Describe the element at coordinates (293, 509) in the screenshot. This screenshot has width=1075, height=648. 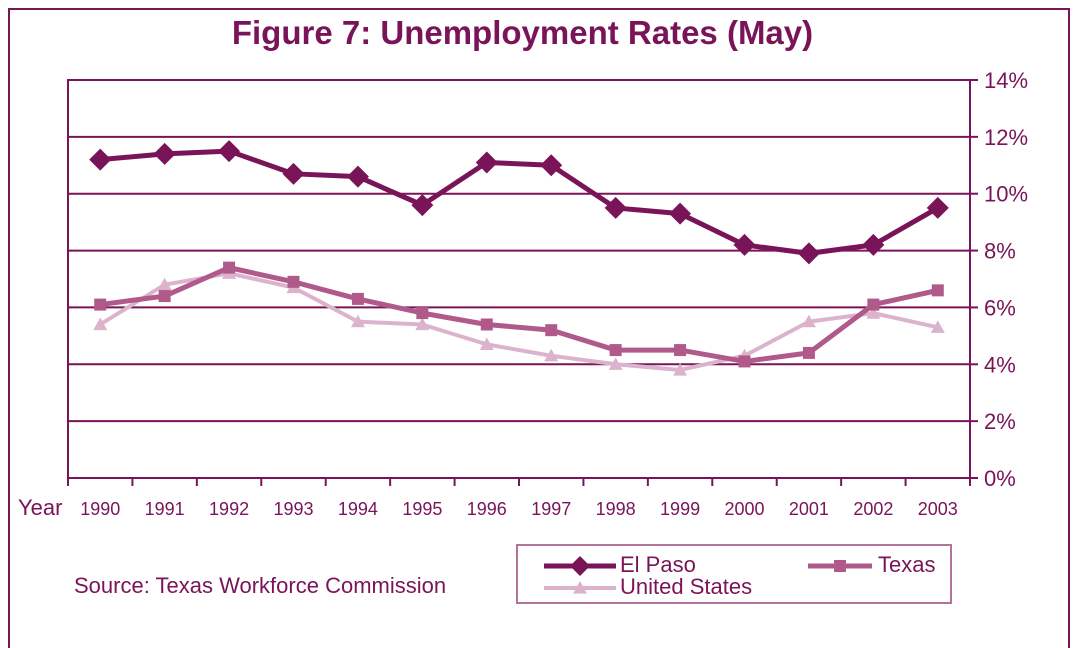
I see `x-tick-label: 1993` at that location.